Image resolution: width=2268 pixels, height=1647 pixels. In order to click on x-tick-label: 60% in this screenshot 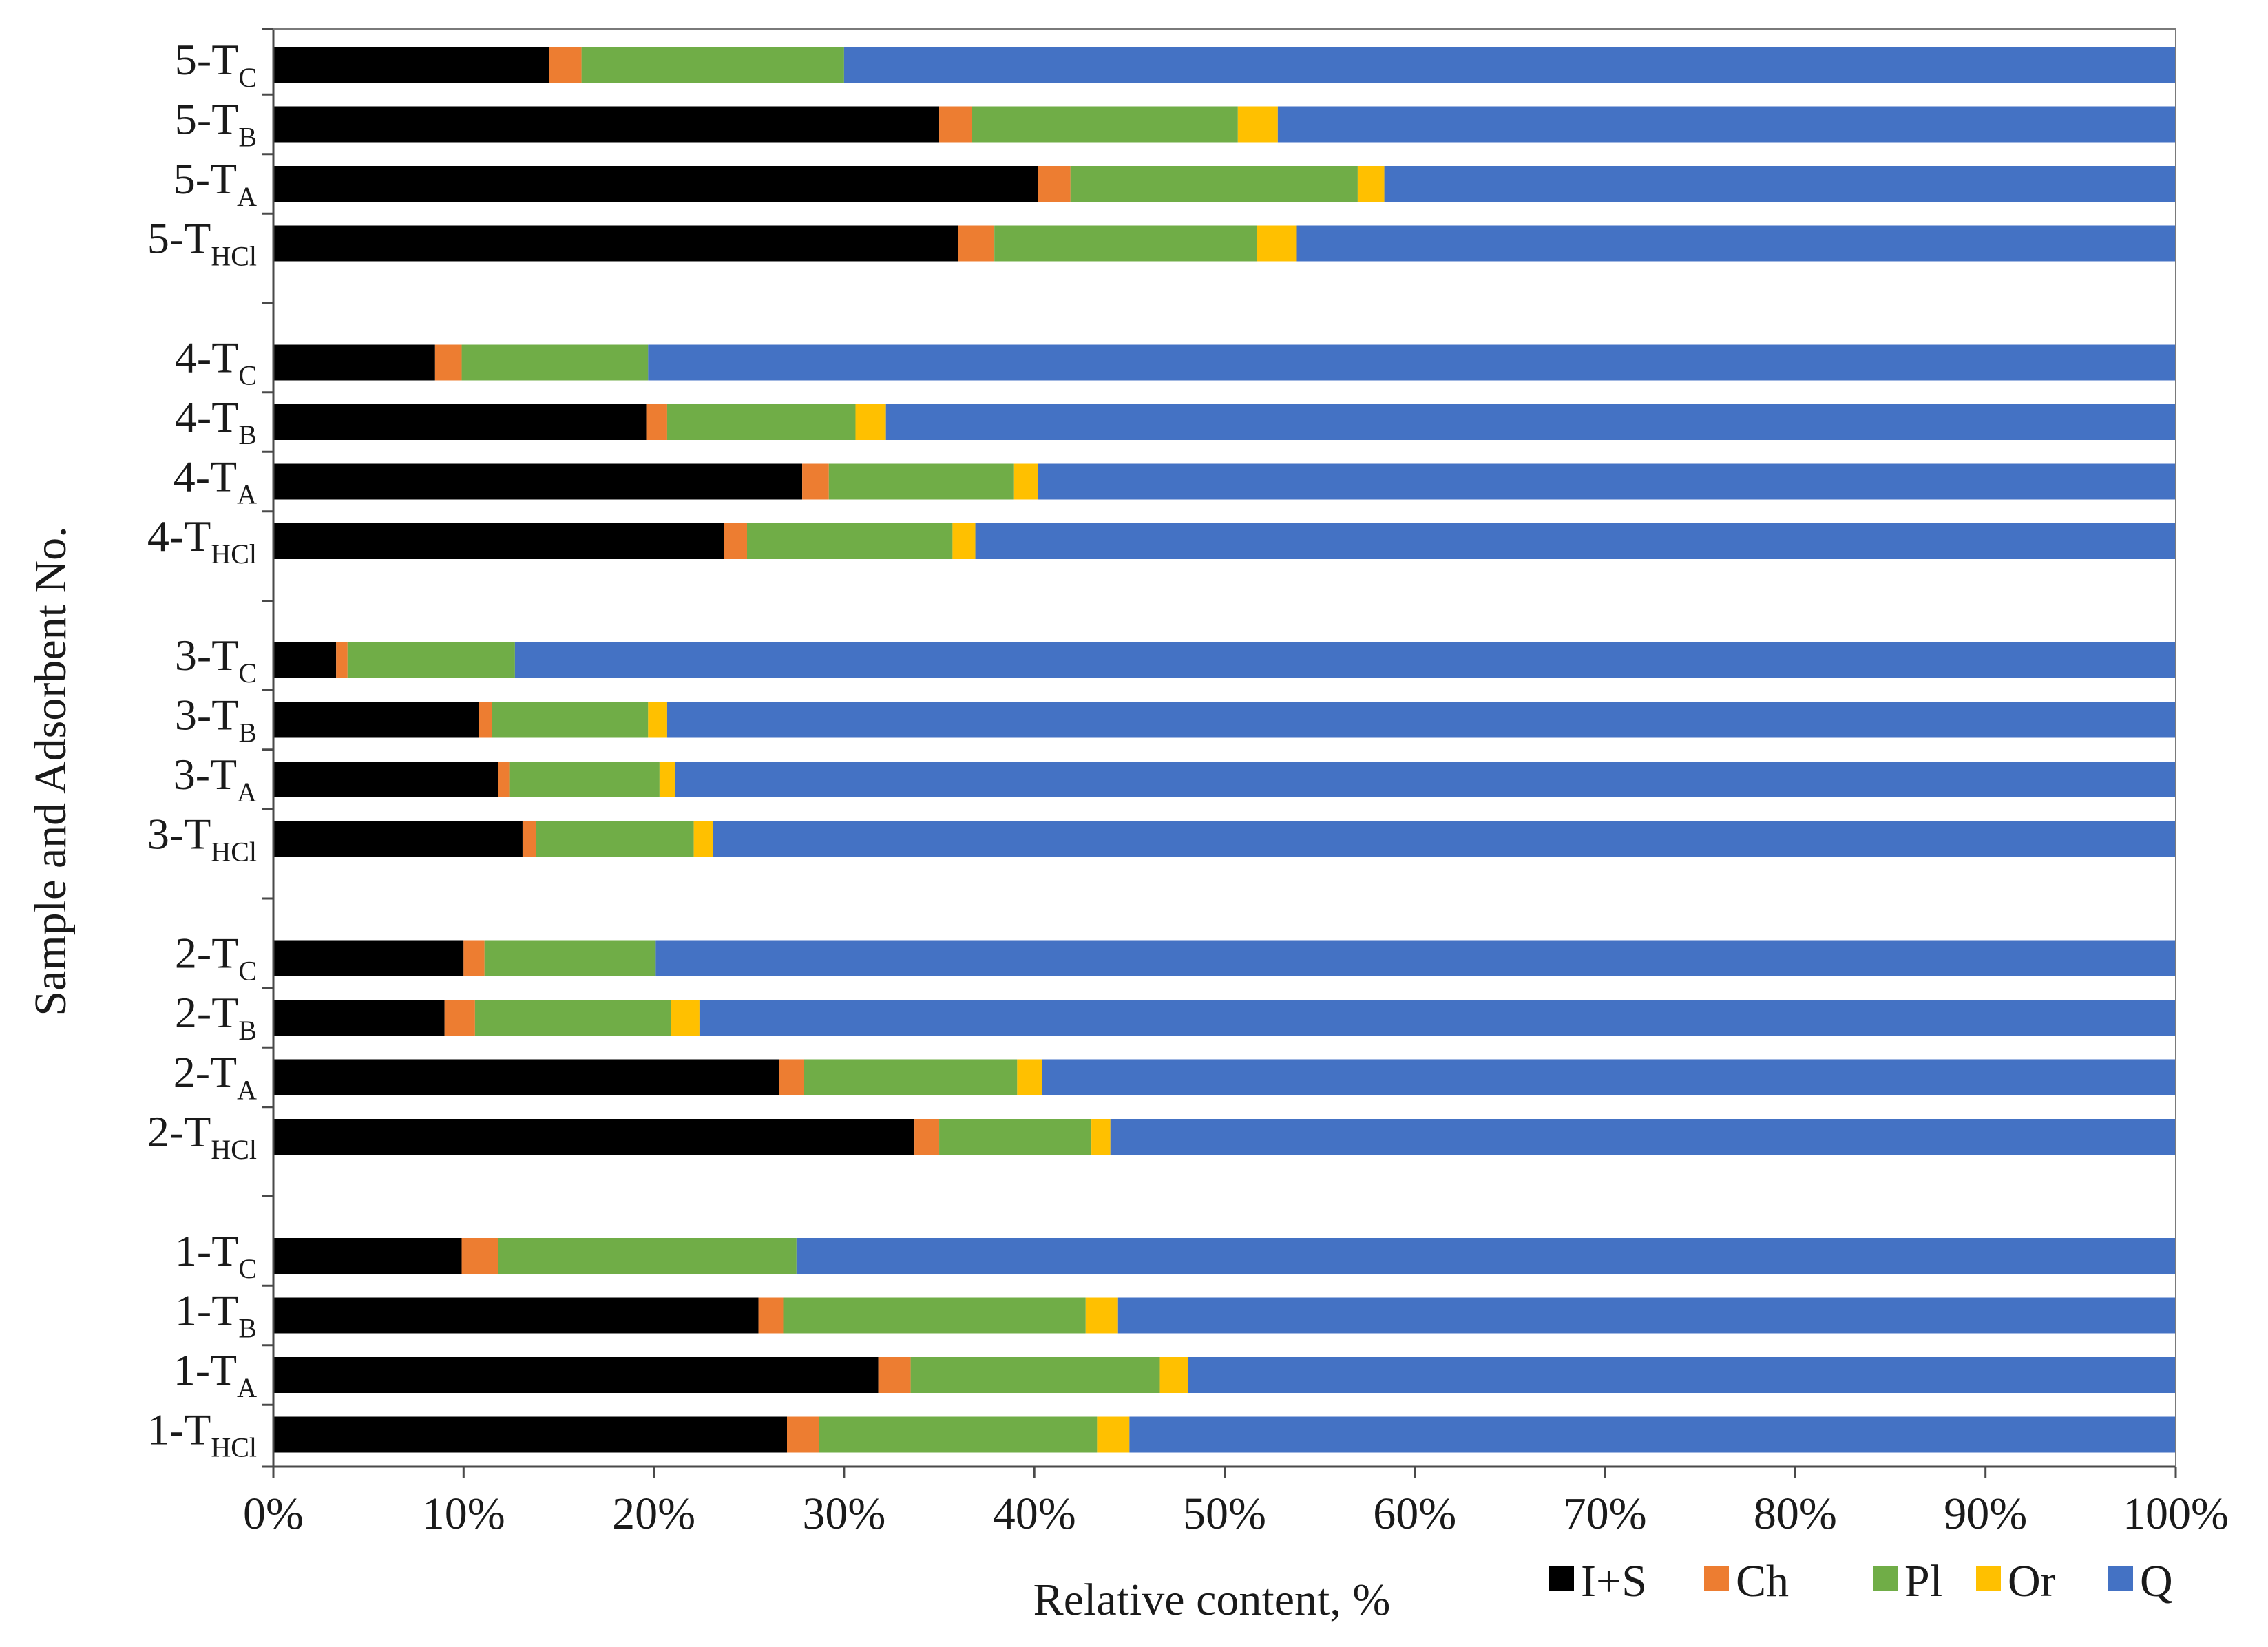, I will do `click(1414, 1514)`.